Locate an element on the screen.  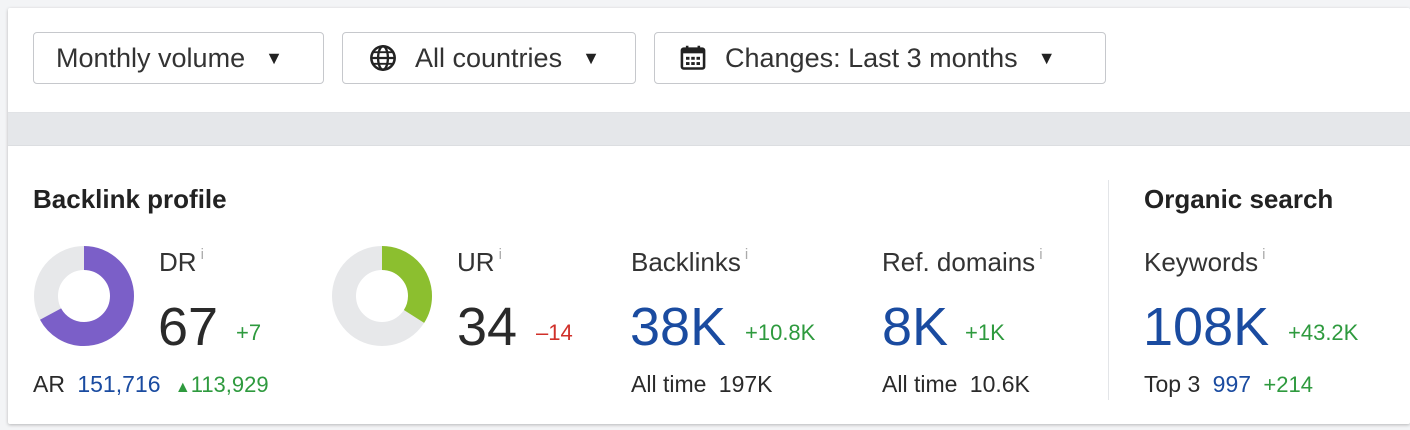
backlinks-value: 38K is located at coordinates (678, 327).